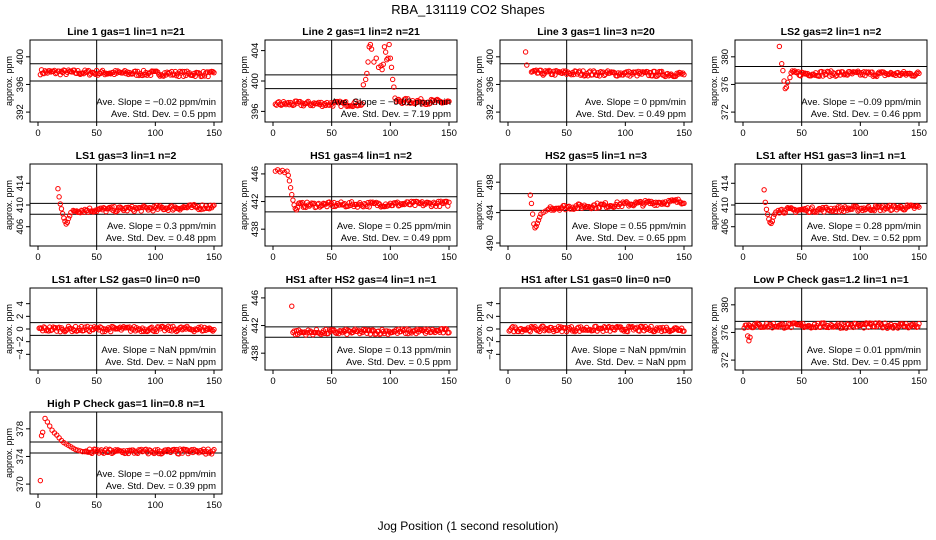 The image size is (936, 540). What do you see at coordinates (631, 114) in the screenshot?
I see `std-dev-annotation: Ave. Std. Dev. = 0.49 ppm` at bounding box center [631, 114].